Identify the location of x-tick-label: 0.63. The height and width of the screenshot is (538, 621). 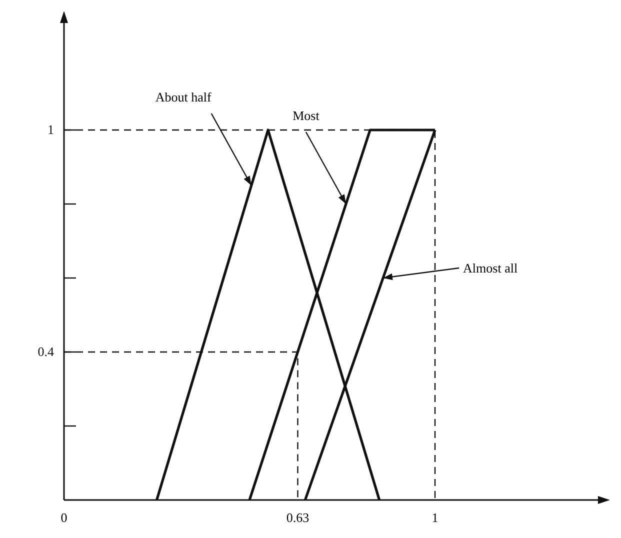
(298, 517).